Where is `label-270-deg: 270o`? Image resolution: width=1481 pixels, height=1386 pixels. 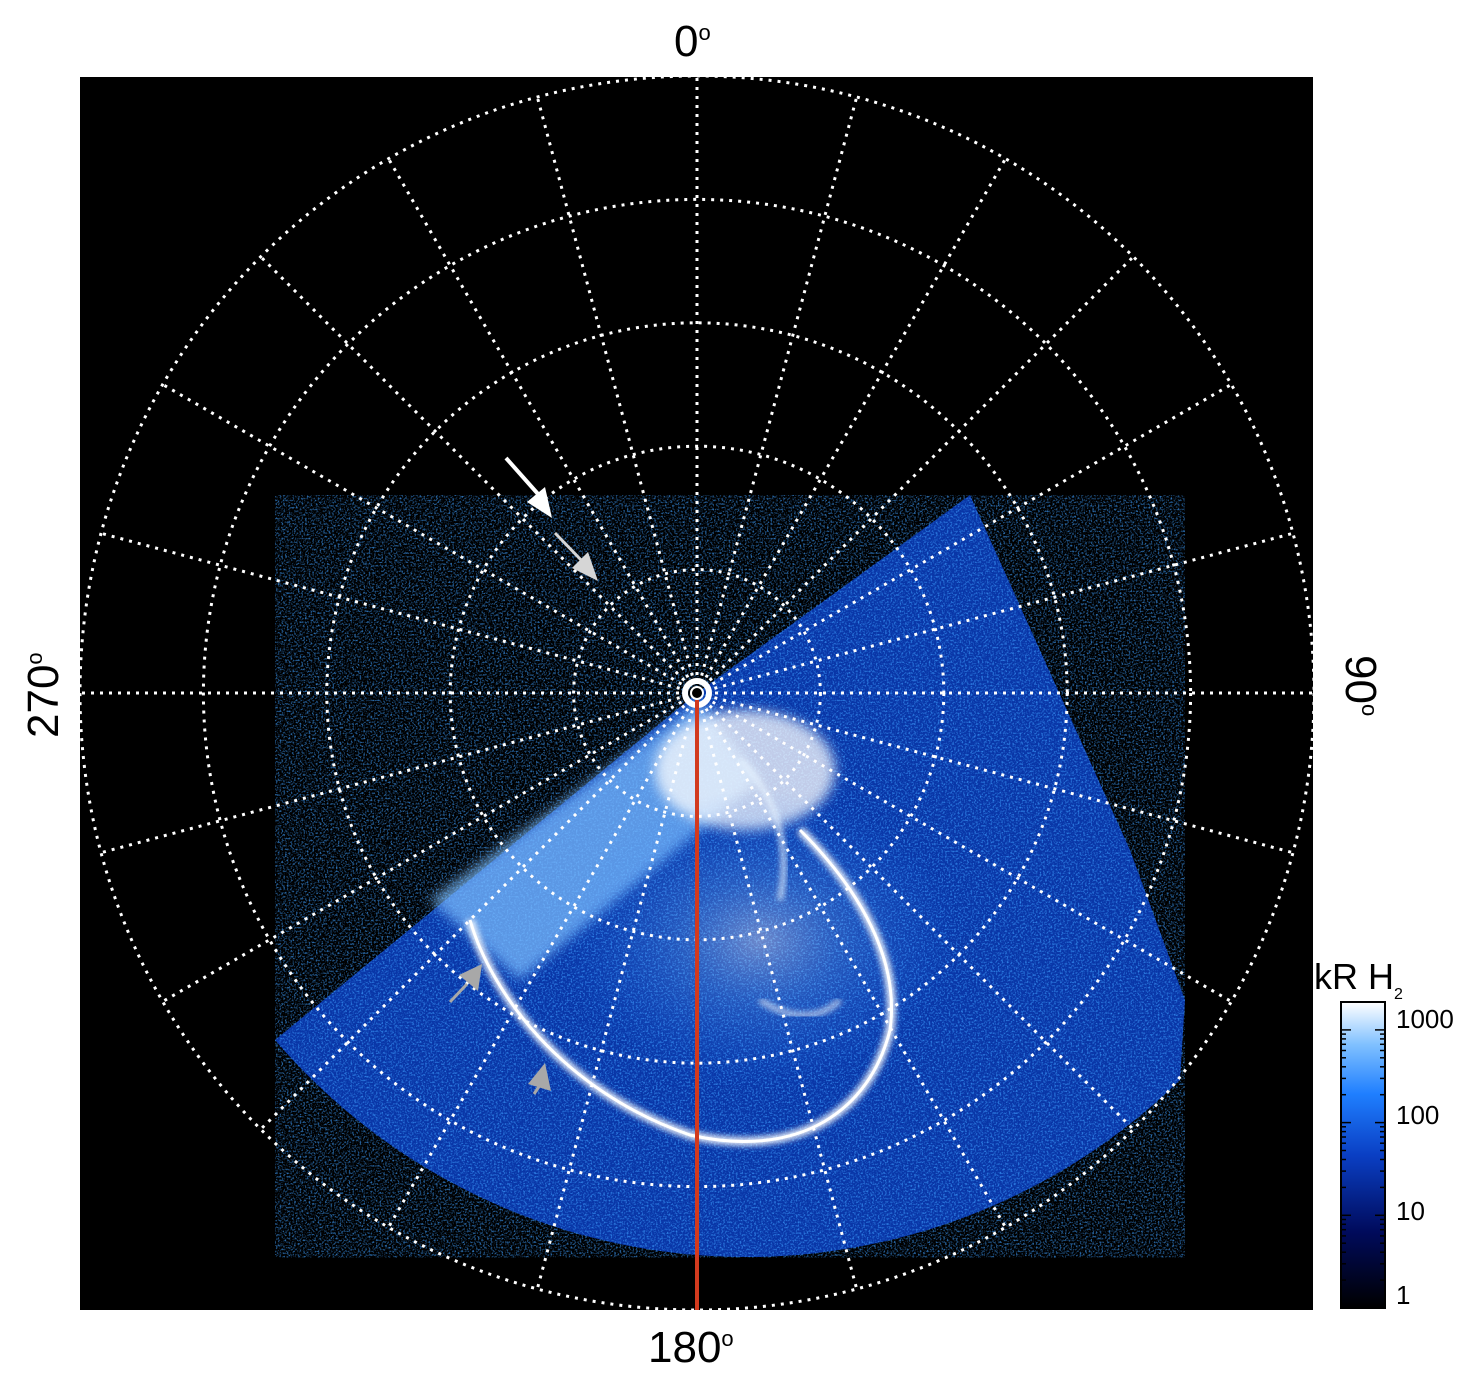 label-270-deg: 270o is located at coordinates (43, 695).